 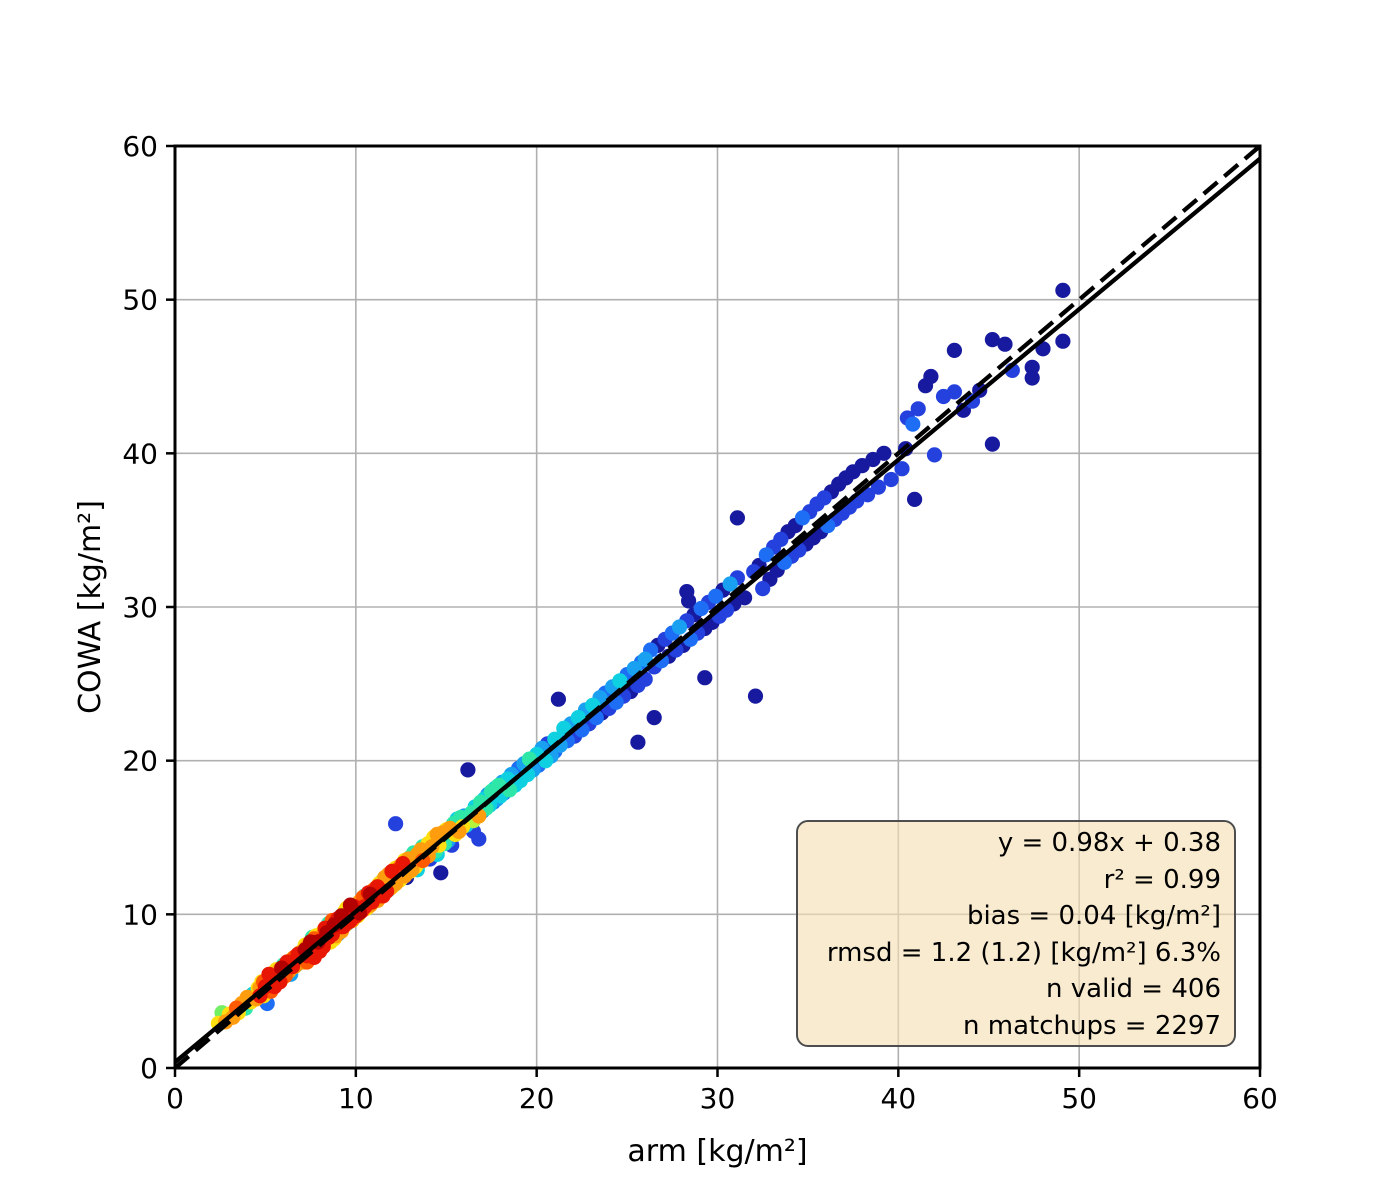 I want to click on x-tick-label: 50, so click(x=1079, y=1098).